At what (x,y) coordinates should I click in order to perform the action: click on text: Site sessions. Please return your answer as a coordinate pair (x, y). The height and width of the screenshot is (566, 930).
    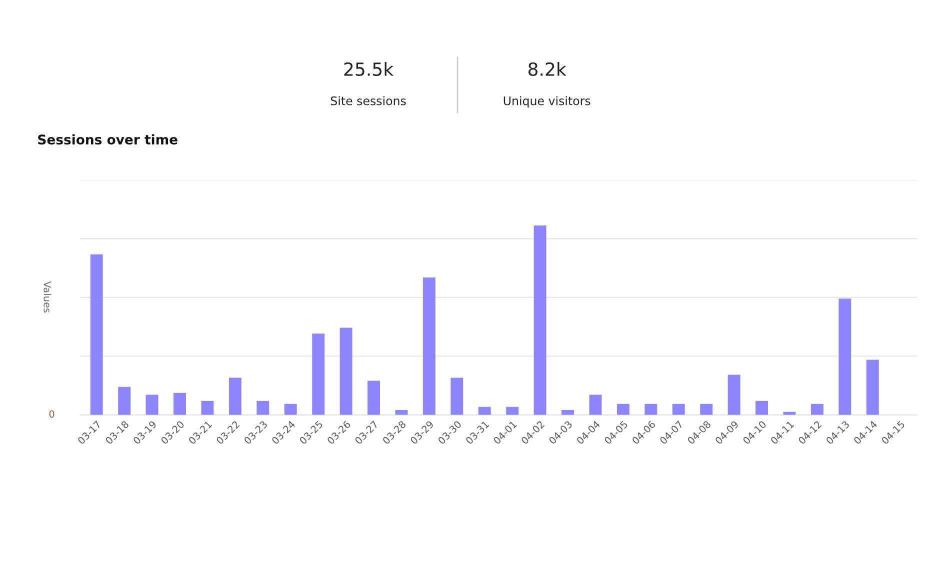
    Looking at the image, I should click on (368, 101).